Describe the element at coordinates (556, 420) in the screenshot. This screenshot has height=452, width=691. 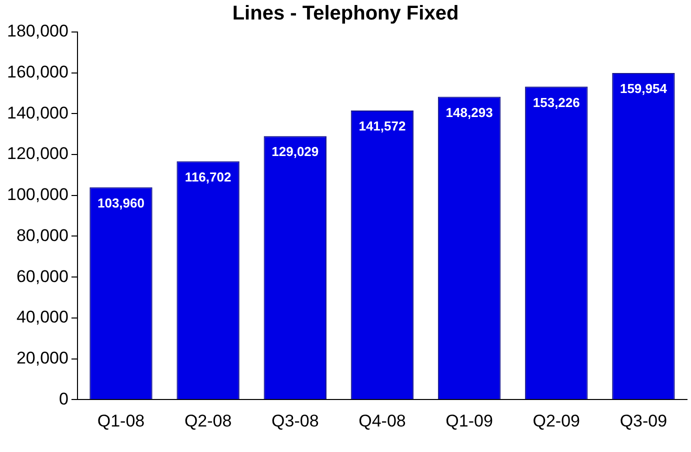
I see `x-tick-label: Q2-09` at that location.